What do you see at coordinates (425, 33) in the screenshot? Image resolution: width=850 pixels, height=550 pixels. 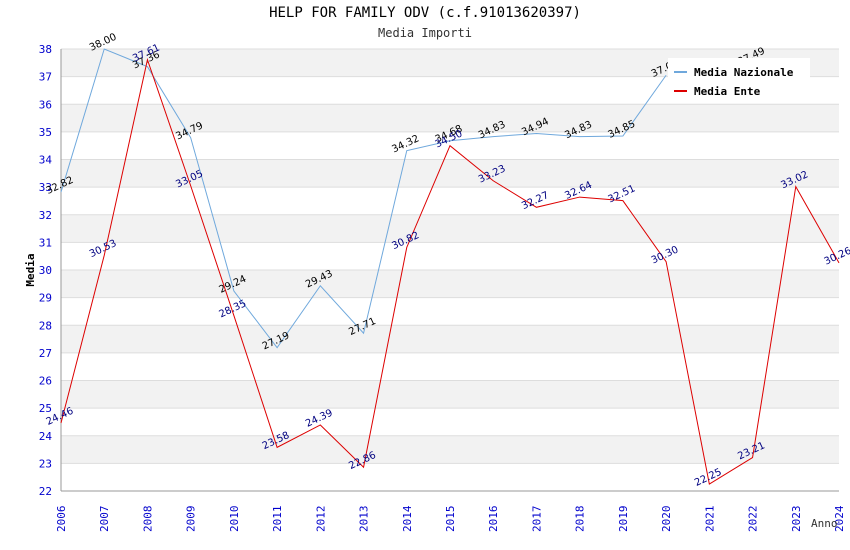 I see `chart-subtitle: Media Importi` at bounding box center [425, 33].